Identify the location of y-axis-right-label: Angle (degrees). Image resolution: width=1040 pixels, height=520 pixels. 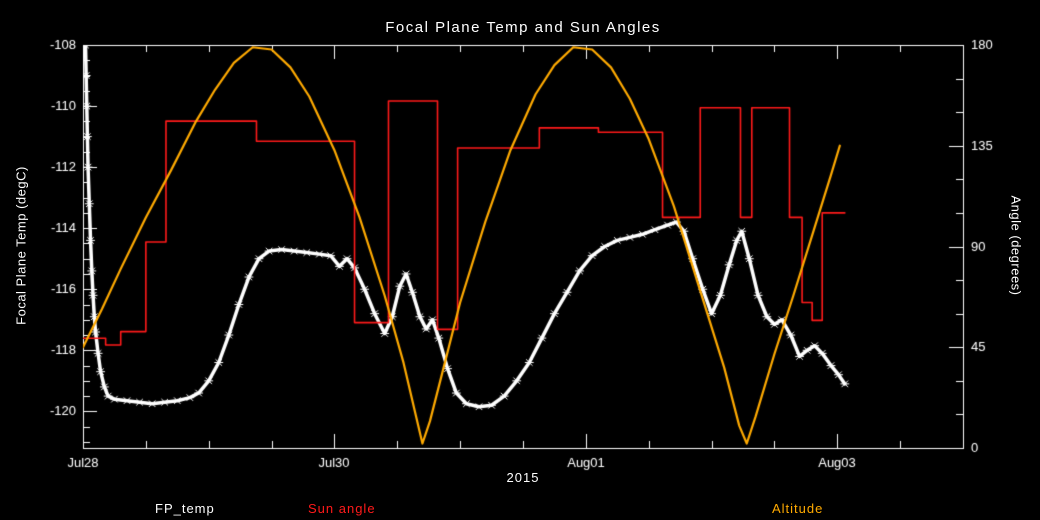
(1016, 245).